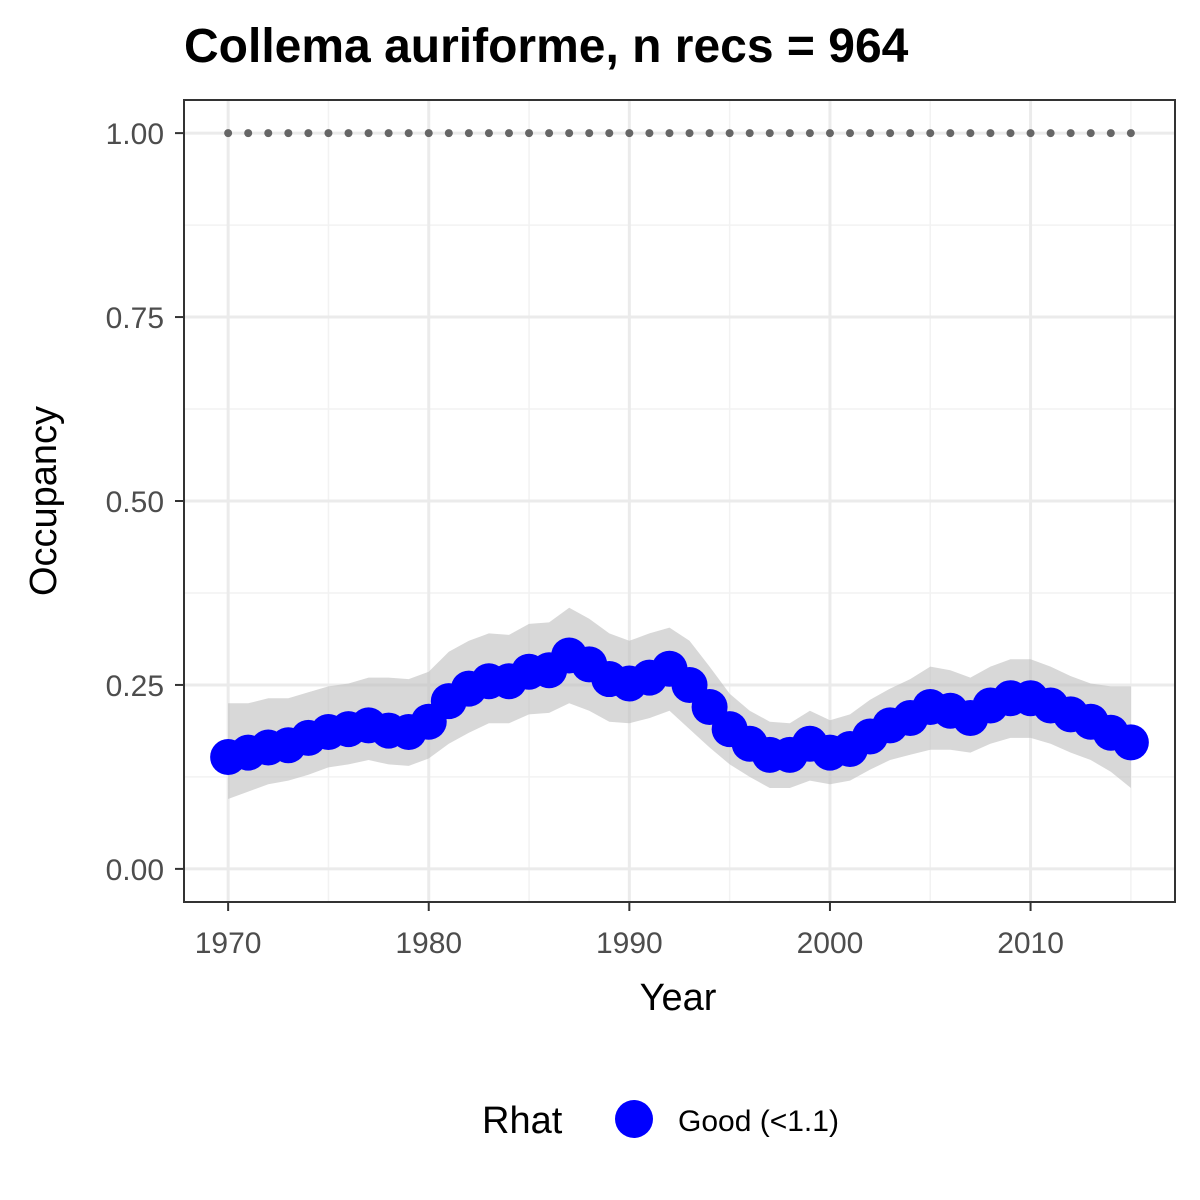  Describe the element at coordinates (522, 1121) in the screenshot. I see `legend-title: Rhat` at that location.